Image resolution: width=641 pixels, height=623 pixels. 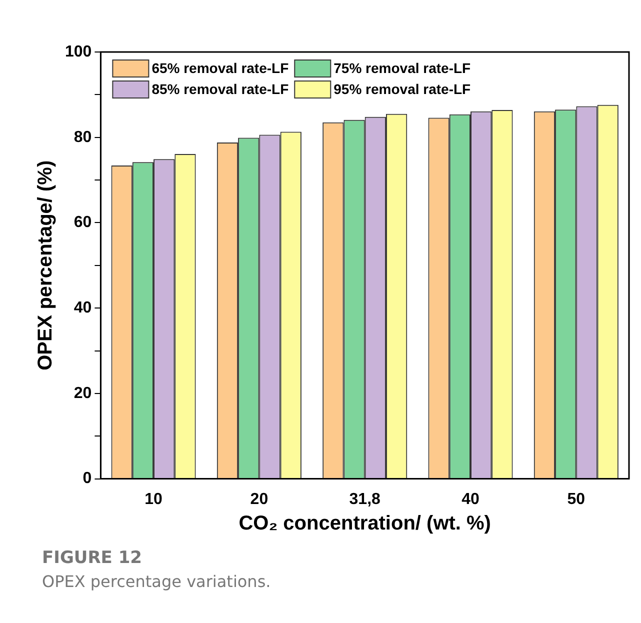 I want to click on text: OPEX percentage variations., so click(x=156, y=581).